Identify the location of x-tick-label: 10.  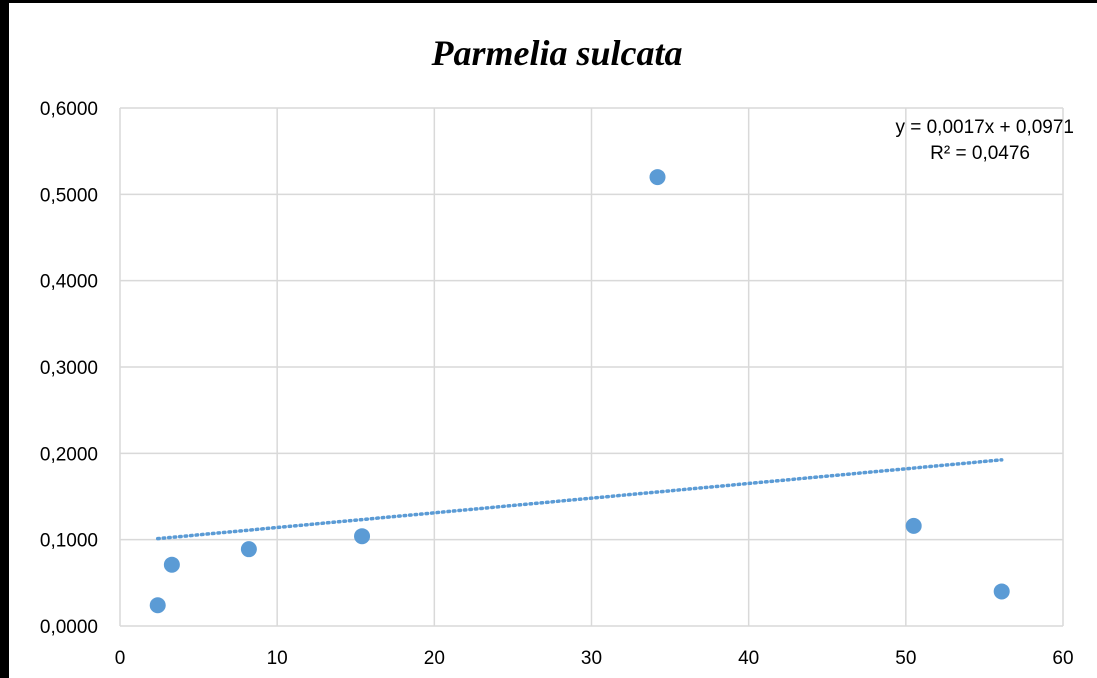
(277, 658).